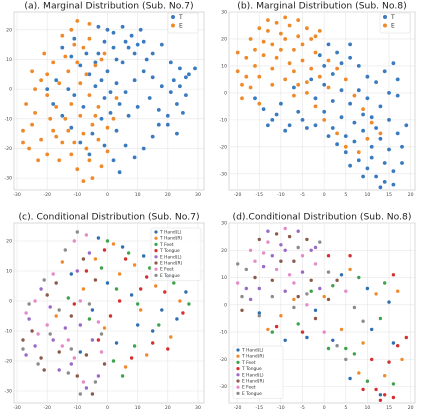 The height and width of the screenshot is (415, 423). I want to click on series-e, so click(70, 101).